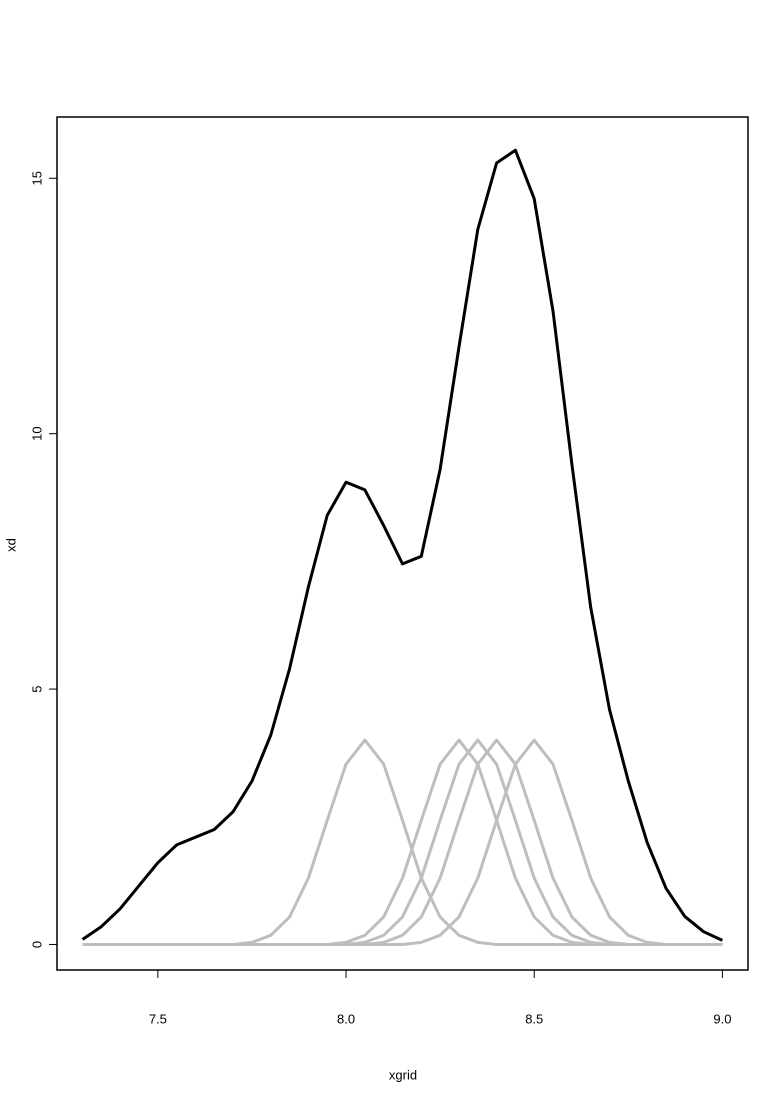 Image resolution: width=776 pixels, height=1119 pixels. What do you see at coordinates (158, 1018) in the screenshot?
I see `x-tick-label: 7.5` at bounding box center [158, 1018].